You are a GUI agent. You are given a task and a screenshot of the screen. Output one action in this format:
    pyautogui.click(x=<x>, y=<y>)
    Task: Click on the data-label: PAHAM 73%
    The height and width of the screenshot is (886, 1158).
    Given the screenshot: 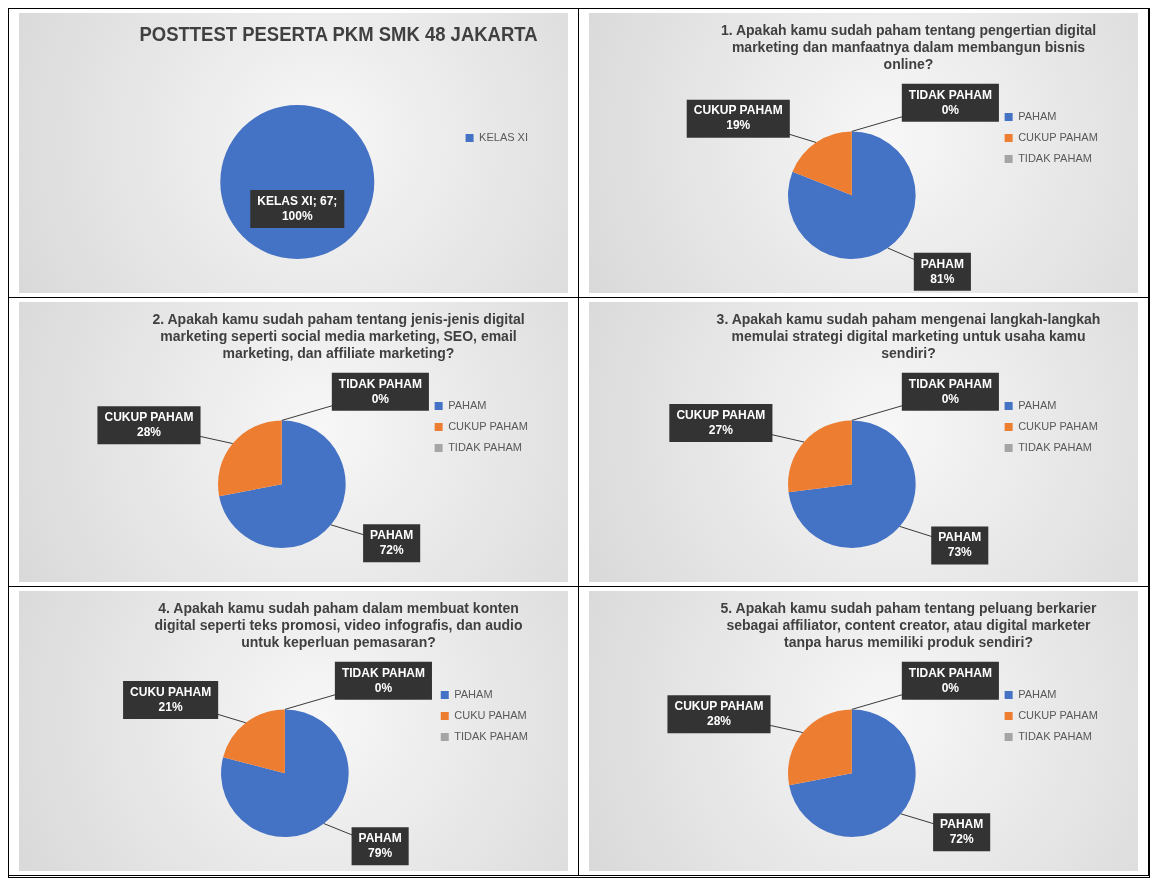 What is the action you would take?
    pyautogui.click(x=960, y=545)
    